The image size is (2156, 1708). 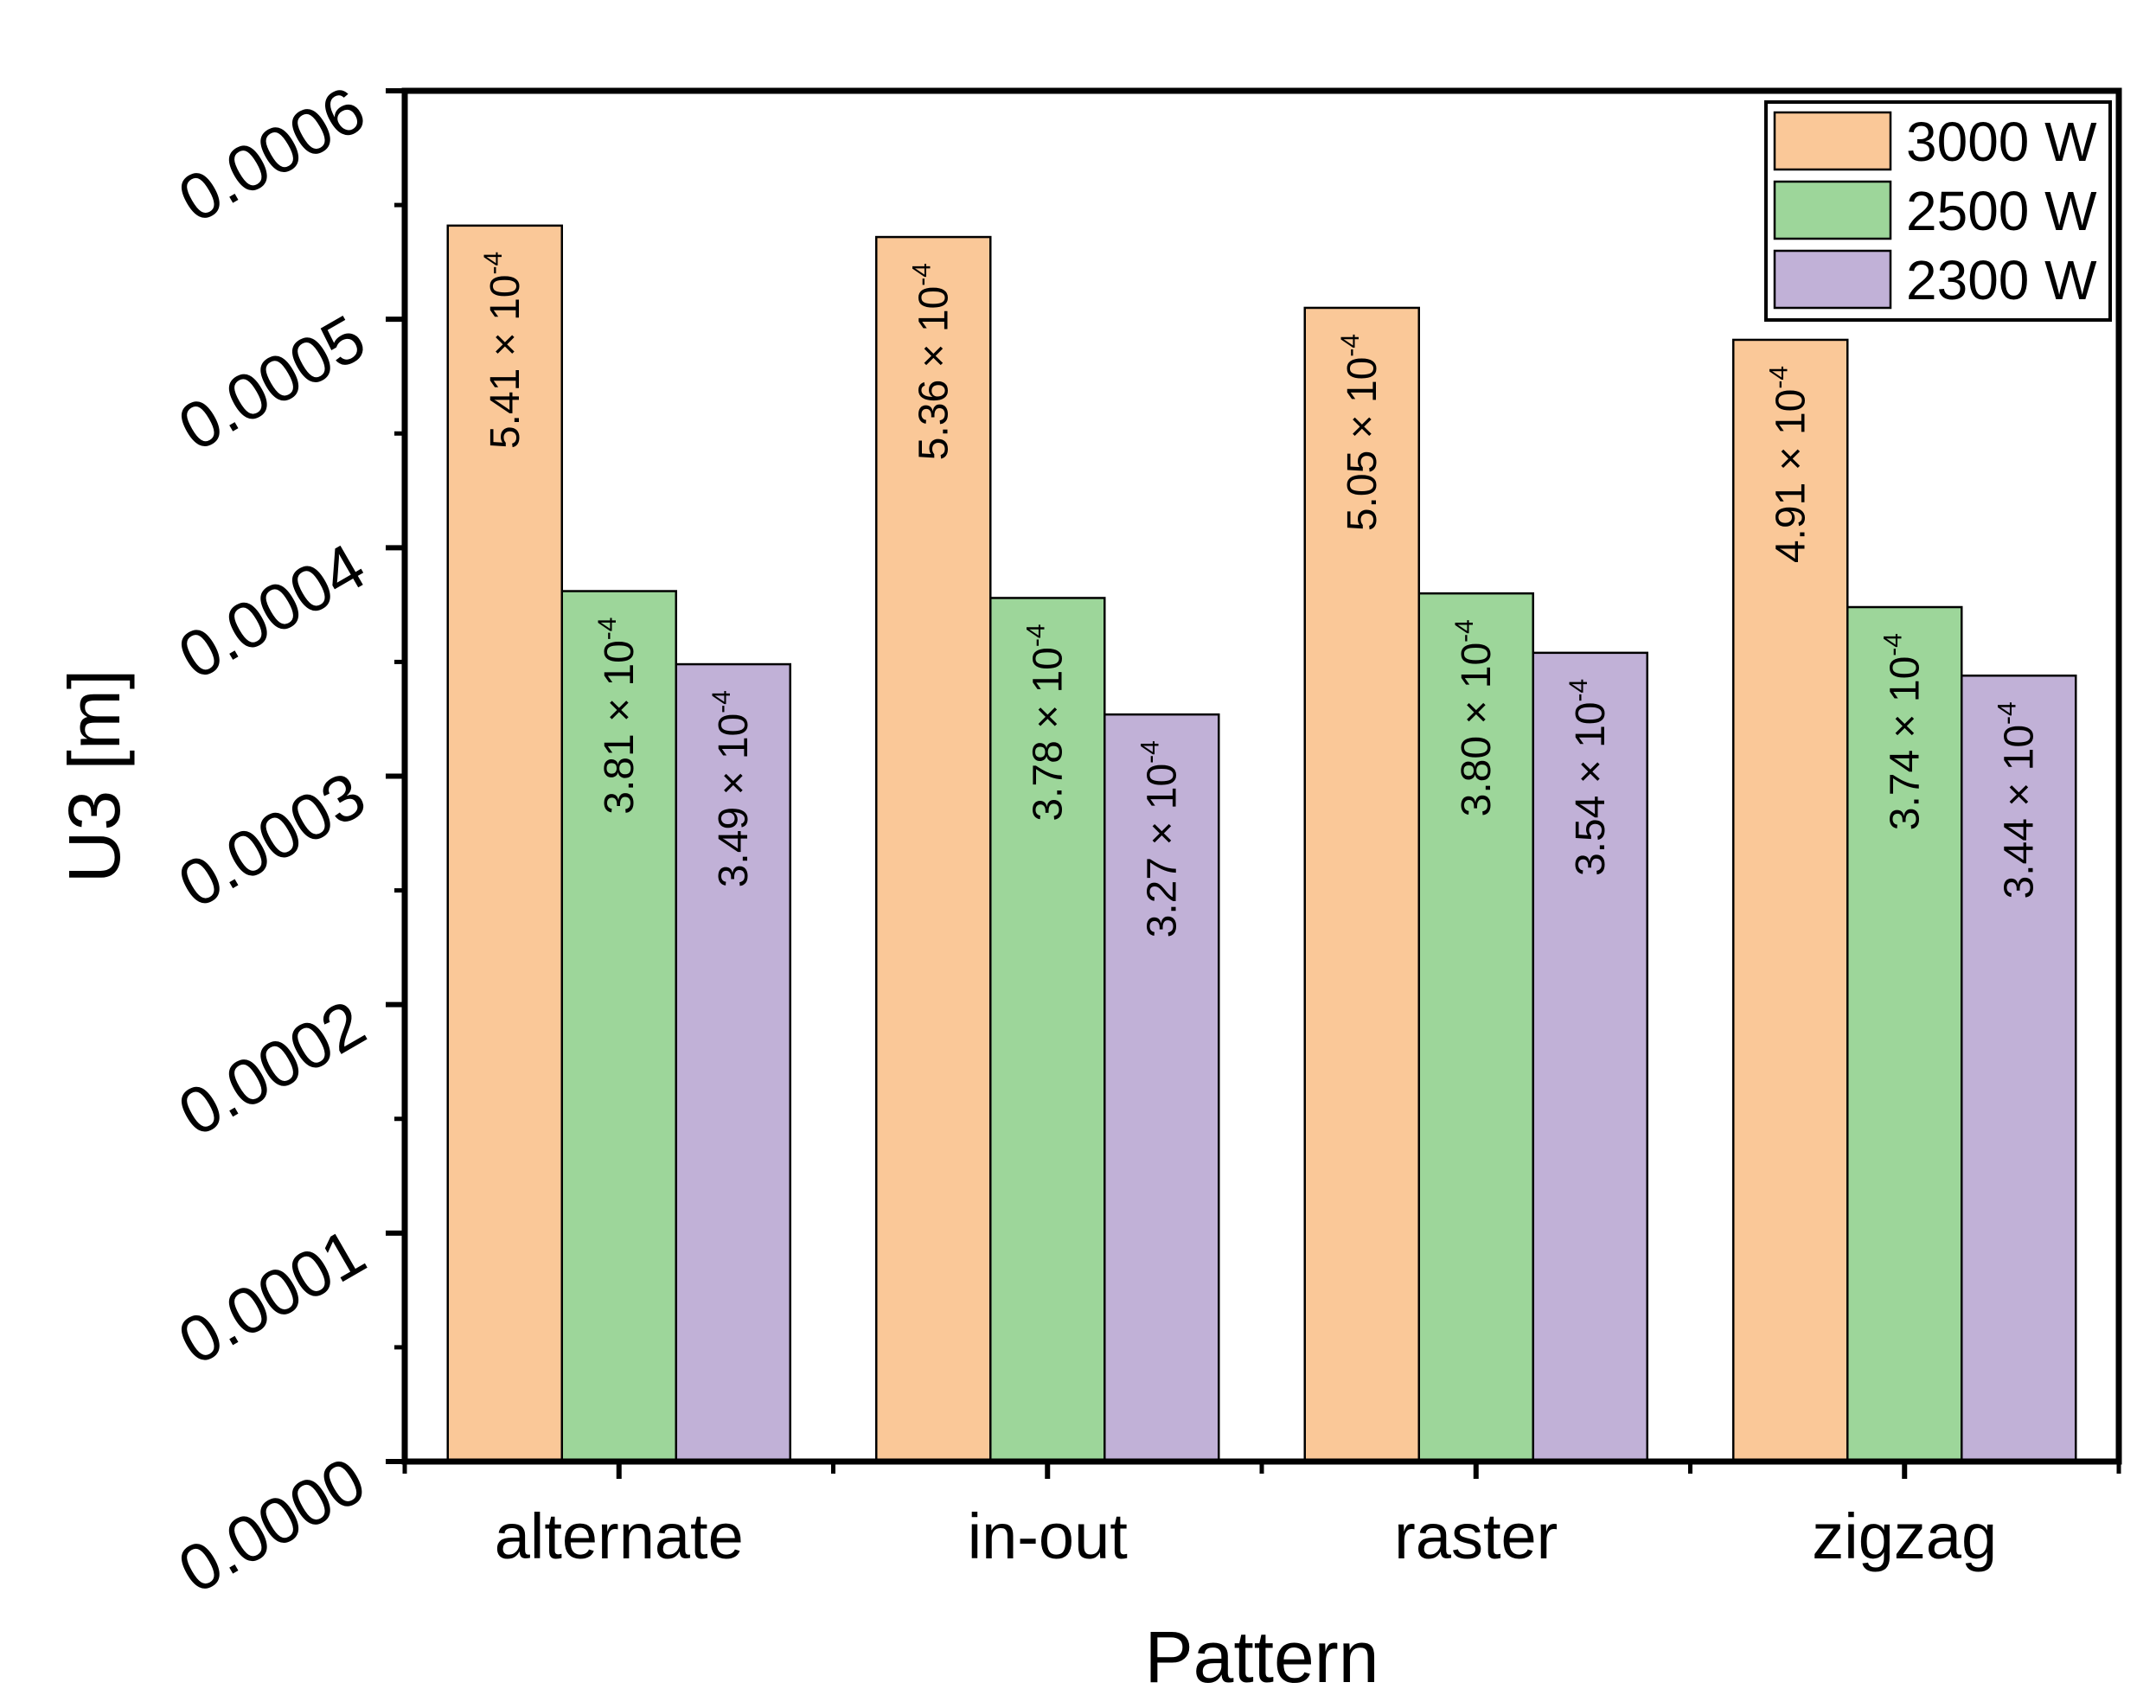 What do you see at coordinates (733, 1062) in the screenshot?
I see `bar-2300w-alternate` at bounding box center [733, 1062].